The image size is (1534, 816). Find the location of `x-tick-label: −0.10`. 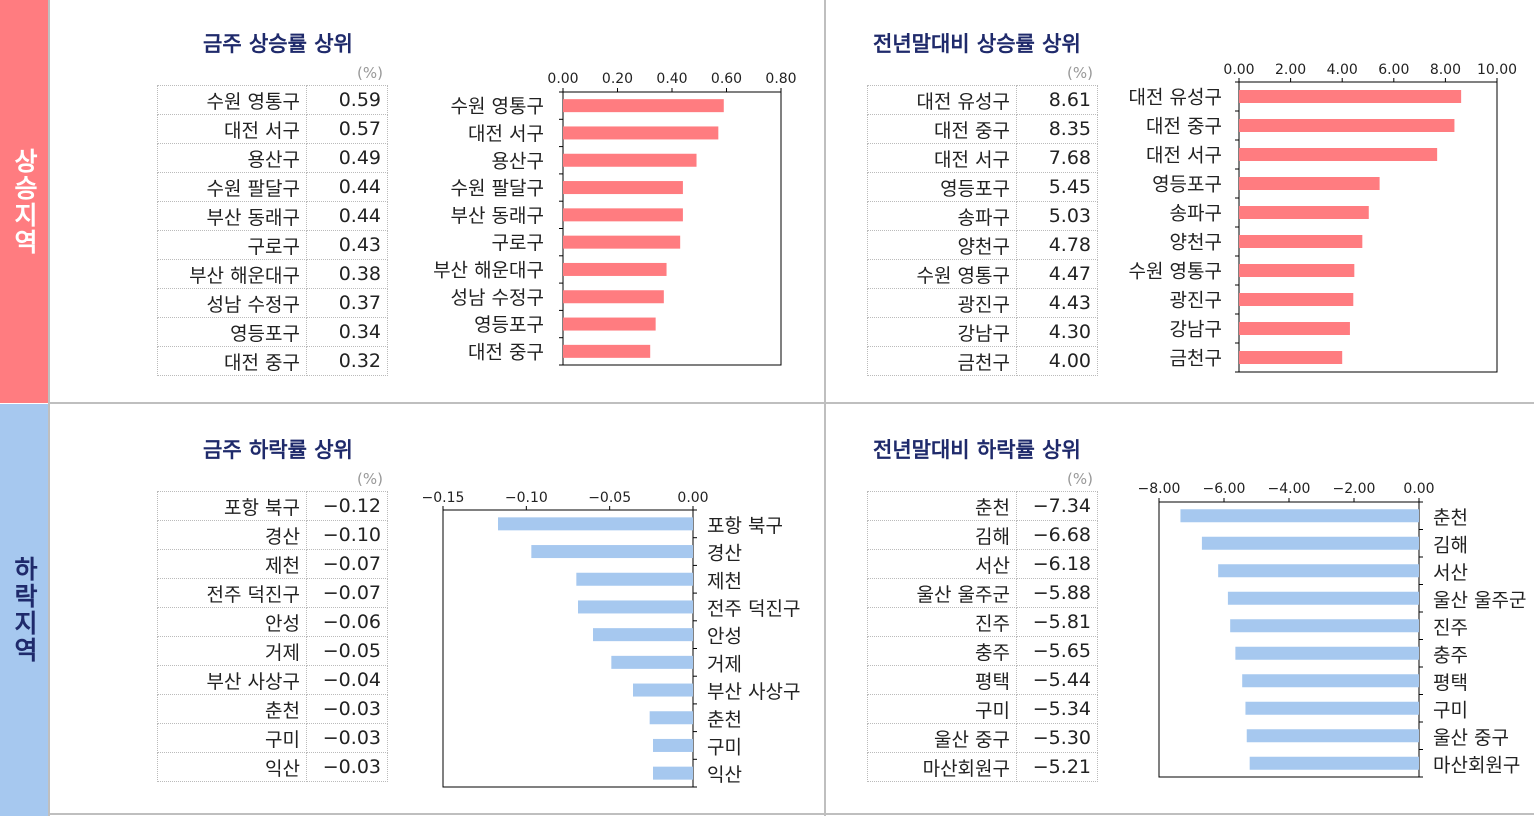

x-tick-label: −0.10 is located at coordinates (526, 498).